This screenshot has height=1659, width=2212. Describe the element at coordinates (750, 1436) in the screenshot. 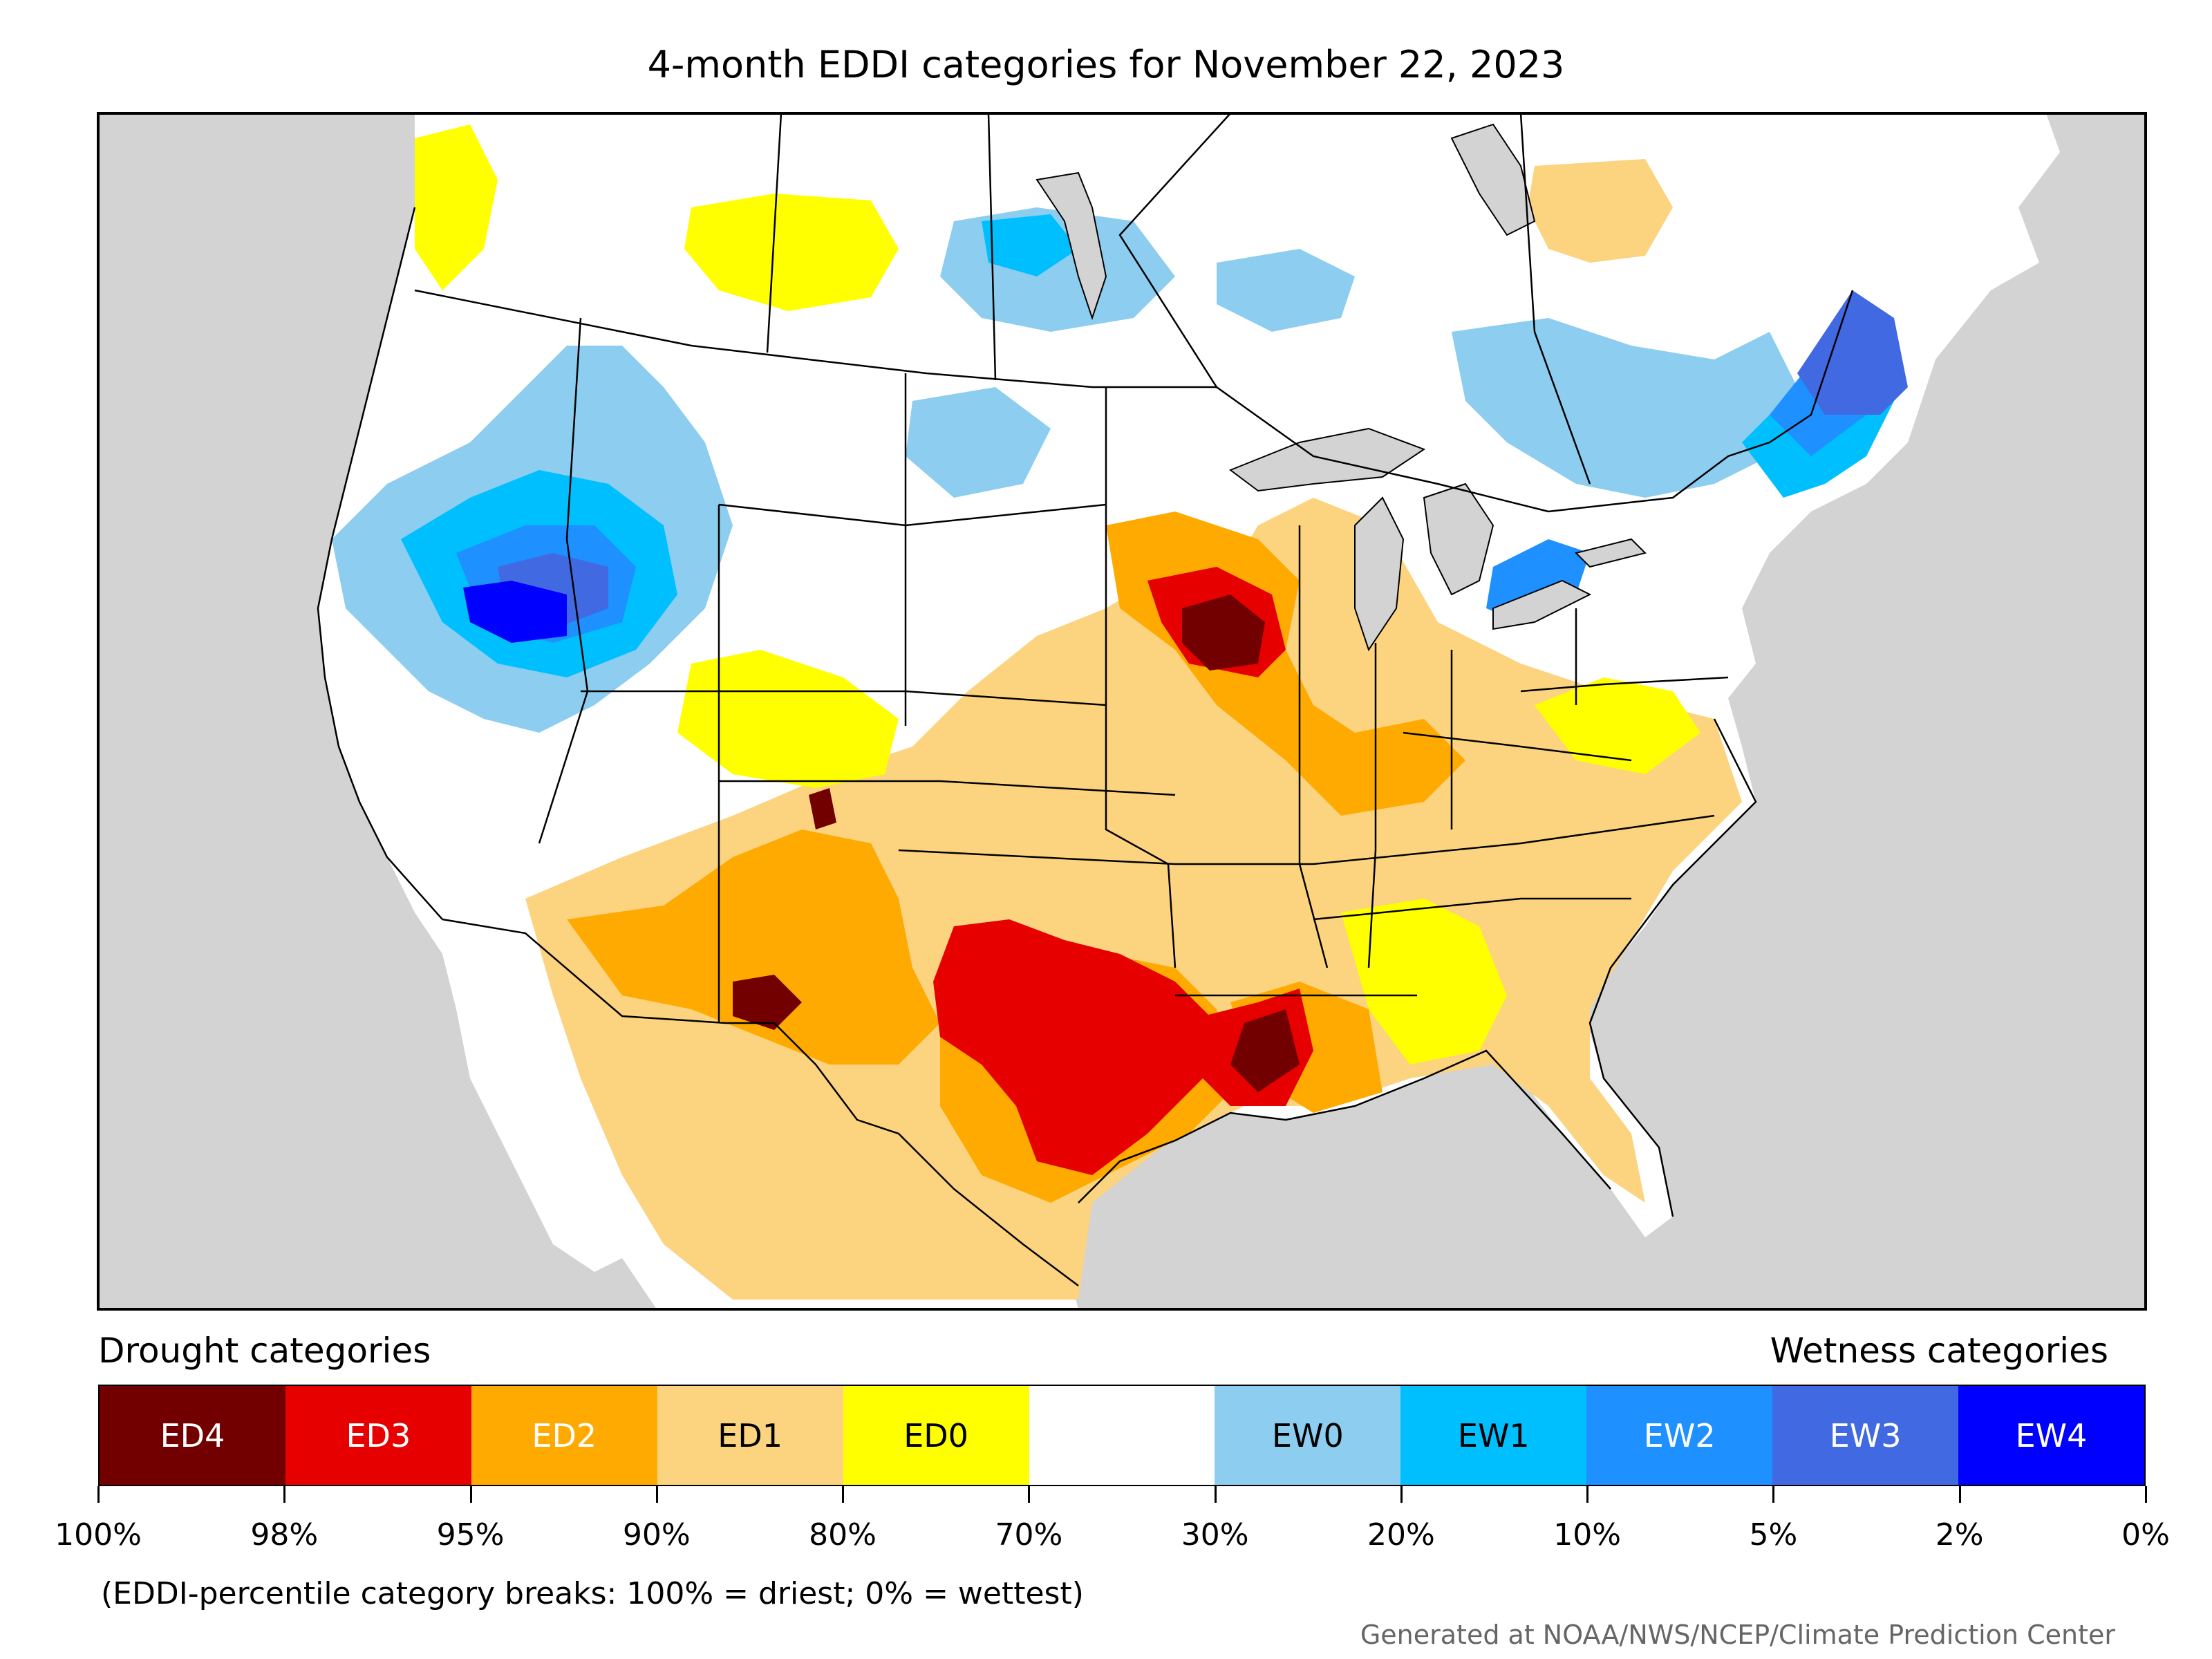

I see `legend-cell-ed1: ED1` at that location.